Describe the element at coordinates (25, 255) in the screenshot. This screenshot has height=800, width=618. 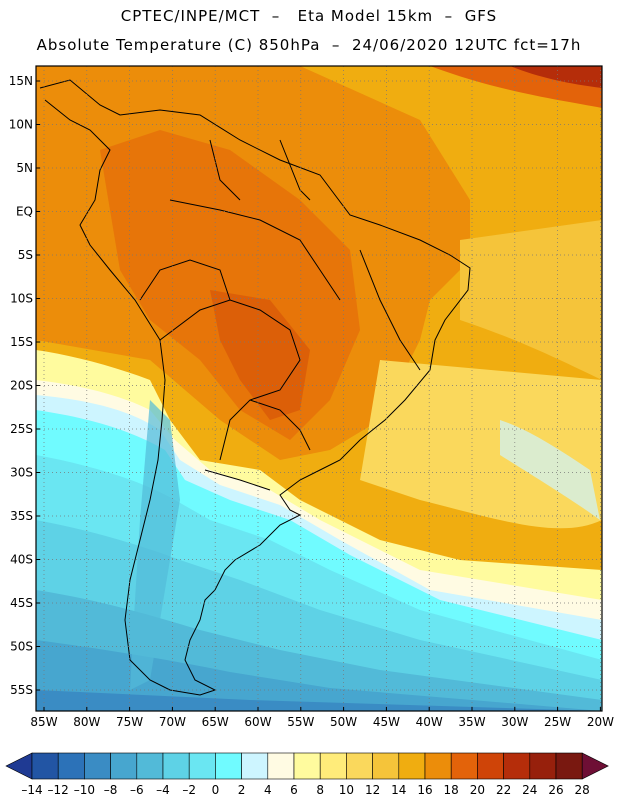
I see `latitude-label: 5S` at that location.